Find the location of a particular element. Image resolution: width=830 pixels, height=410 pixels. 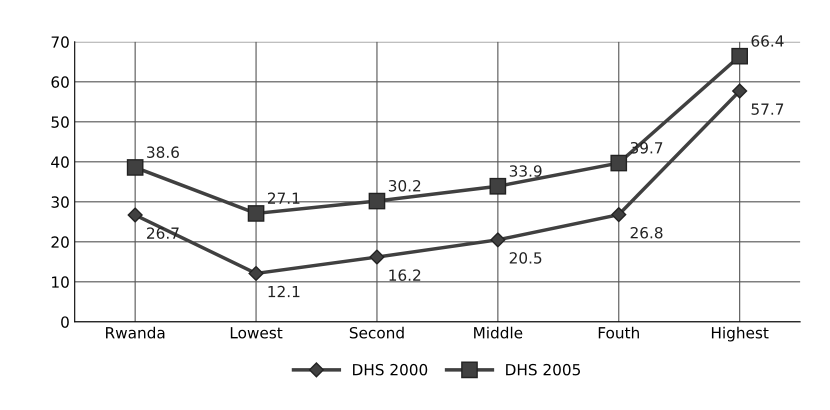

data-label: 57.7 is located at coordinates (768, 109).